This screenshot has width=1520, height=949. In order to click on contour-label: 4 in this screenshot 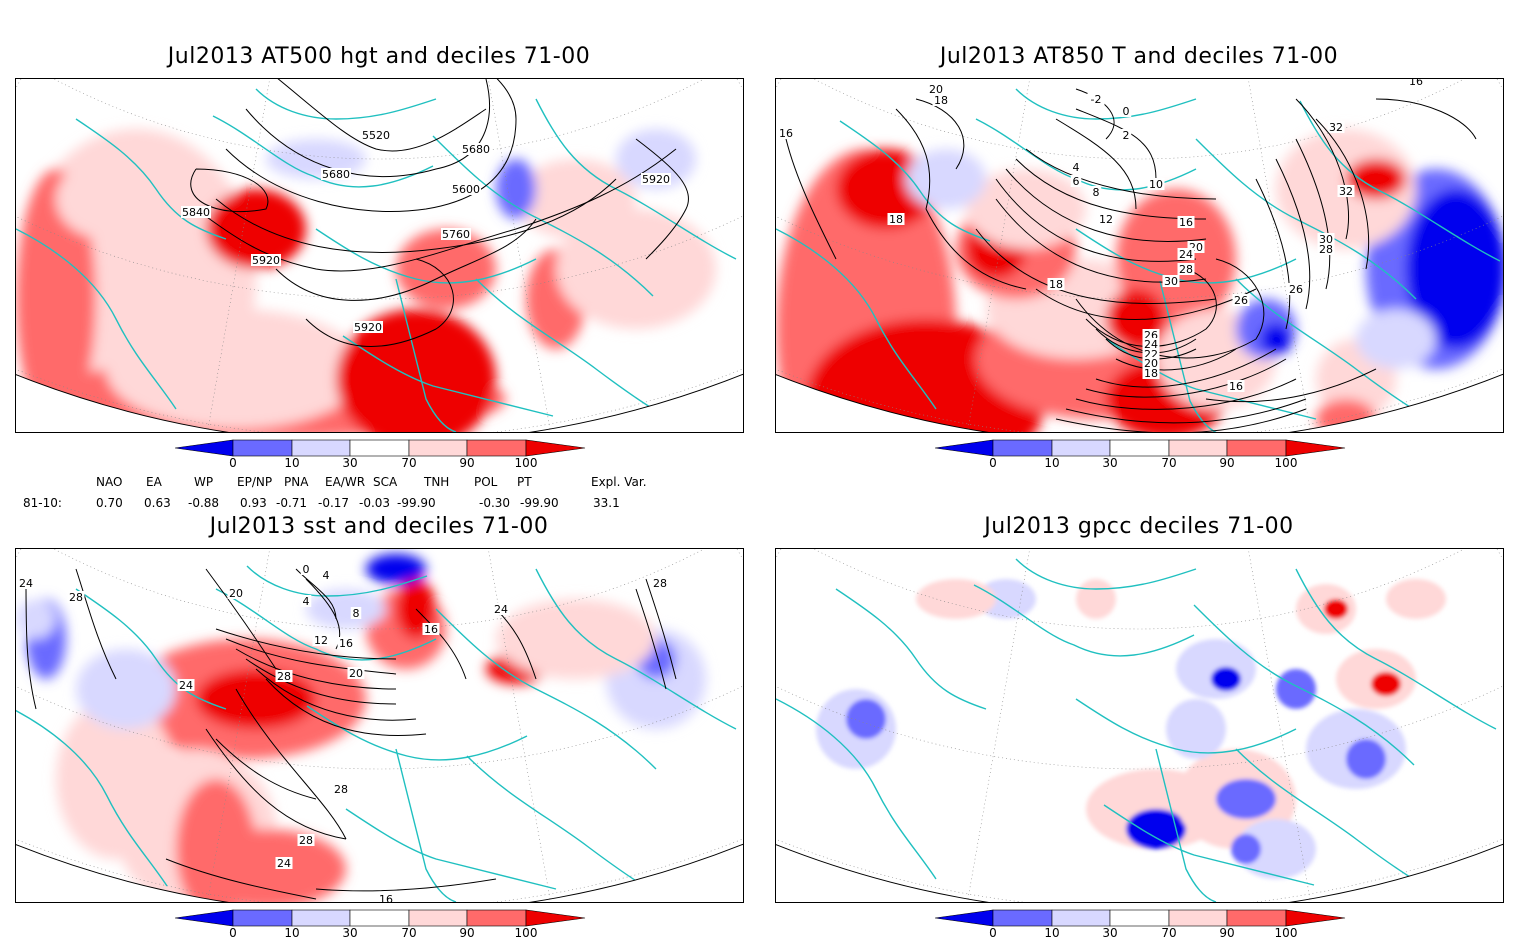, I will do `click(1076, 167)`.